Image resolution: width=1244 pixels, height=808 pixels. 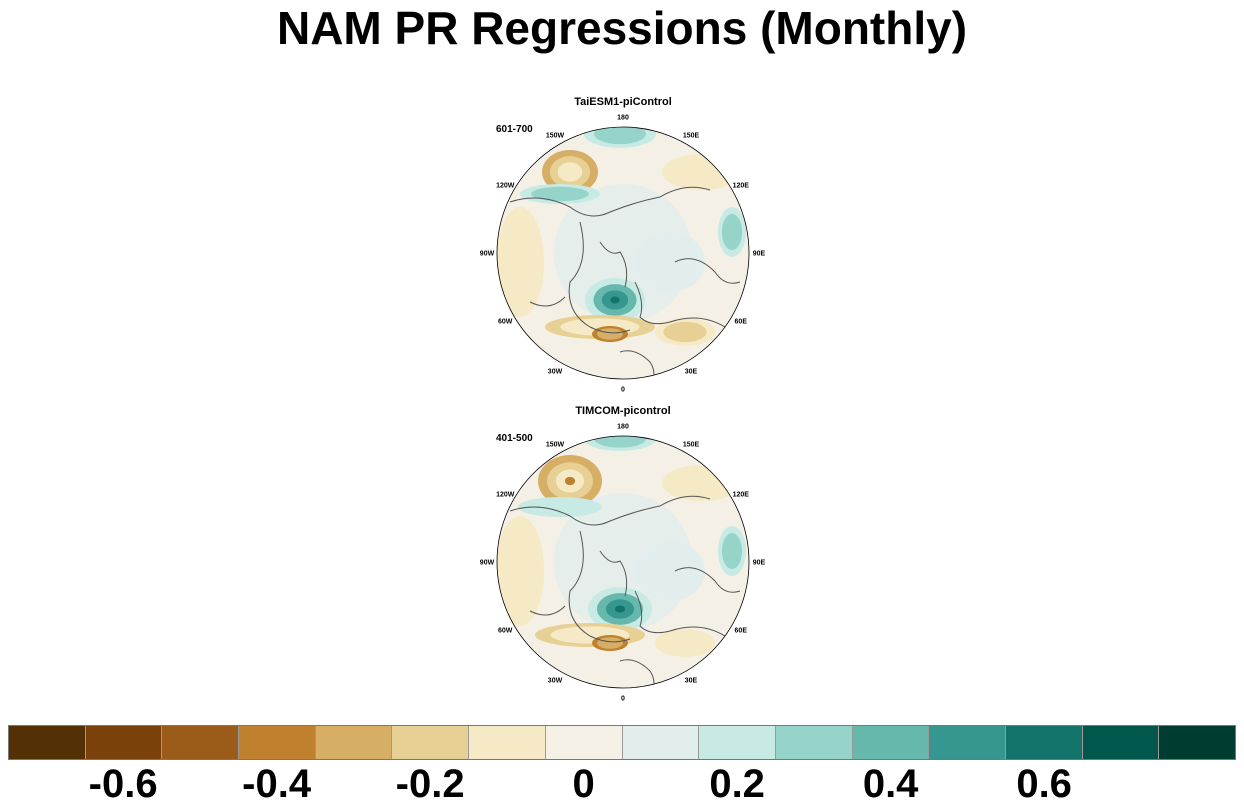 I want to click on colorbar-tick-label: -0.2, so click(x=430, y=784).